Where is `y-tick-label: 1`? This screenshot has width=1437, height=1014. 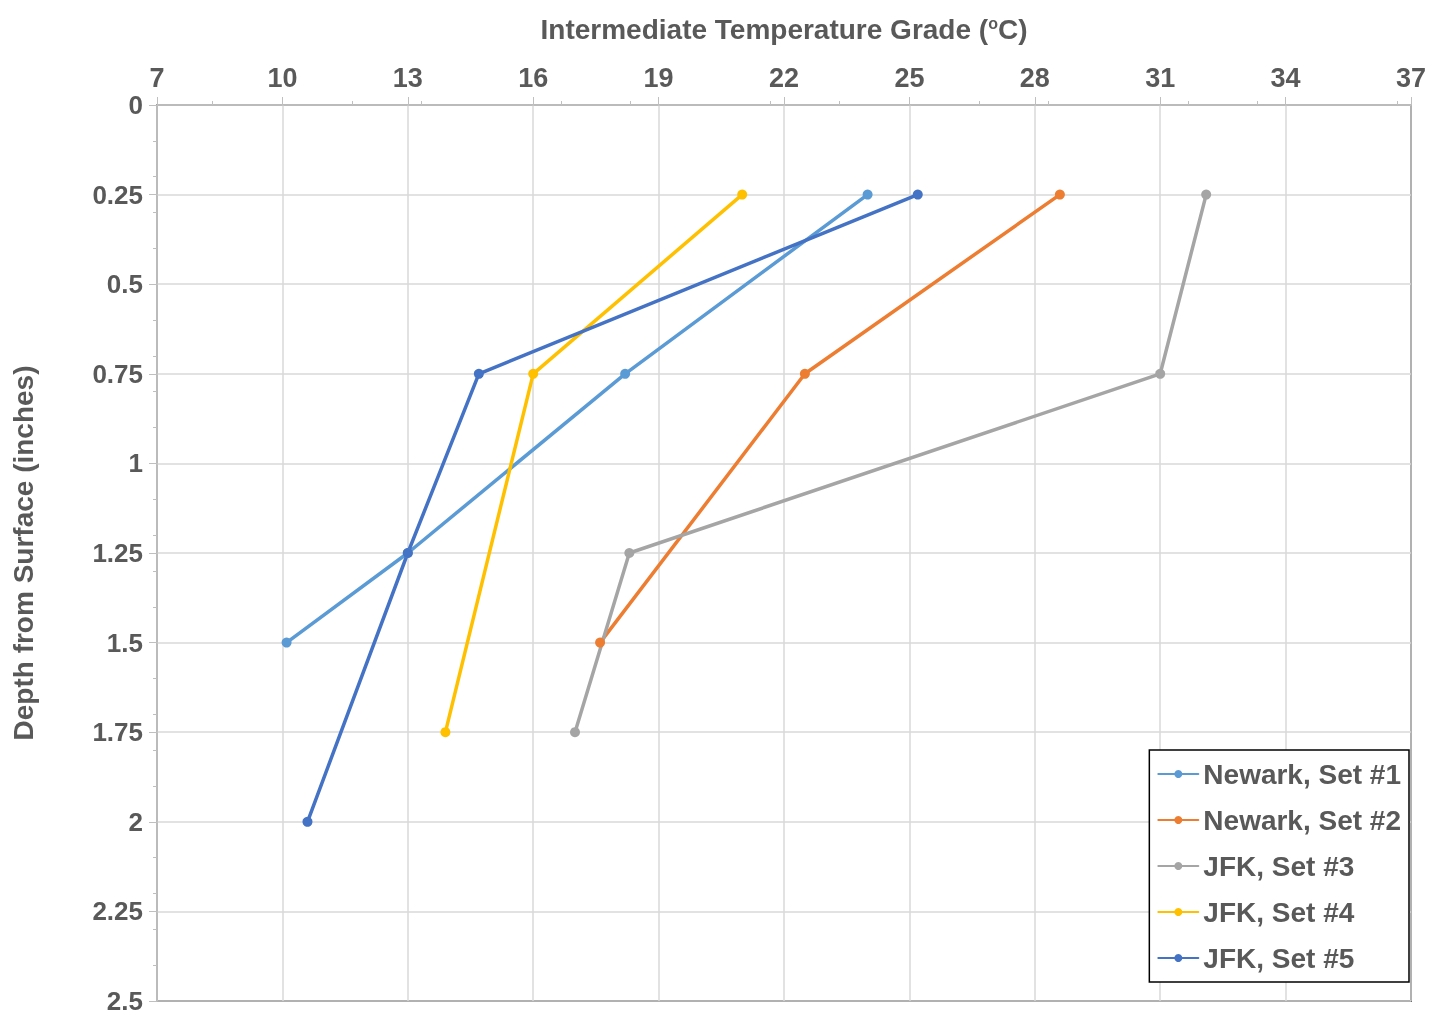
y-tick-label: 1 is located at coordinates (135, 463).